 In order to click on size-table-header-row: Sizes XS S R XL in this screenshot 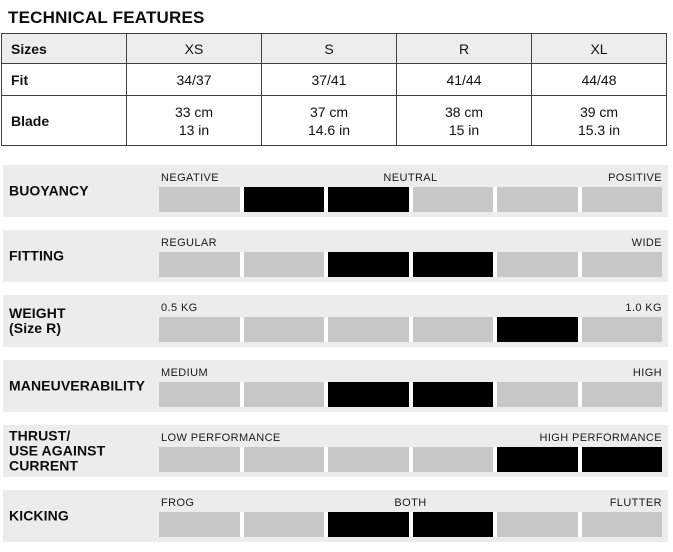, I will do `click(334, 48)`.